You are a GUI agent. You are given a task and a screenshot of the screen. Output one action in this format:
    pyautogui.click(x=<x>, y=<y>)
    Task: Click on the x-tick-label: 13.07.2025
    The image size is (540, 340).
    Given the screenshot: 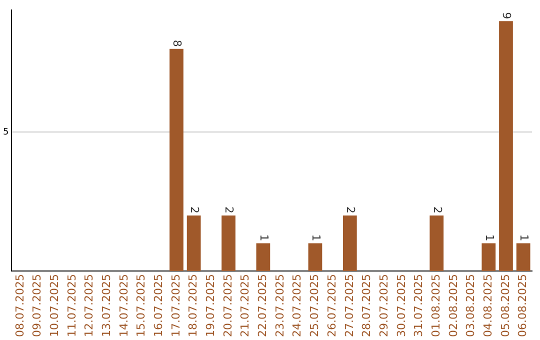 What is the action you would take?
    pyautogui.click(x=106, y=306)
    